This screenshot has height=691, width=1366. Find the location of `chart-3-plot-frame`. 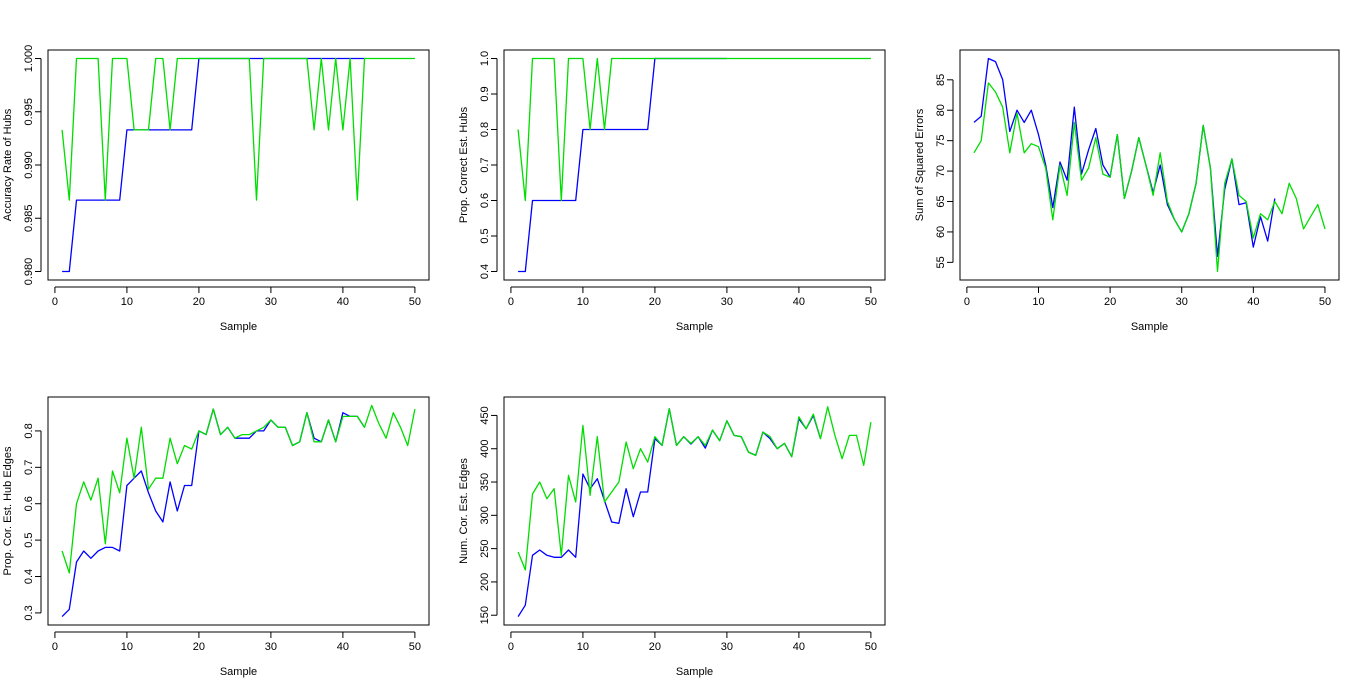

chart-3-plot-frame is located at coordinates (1149, 165).